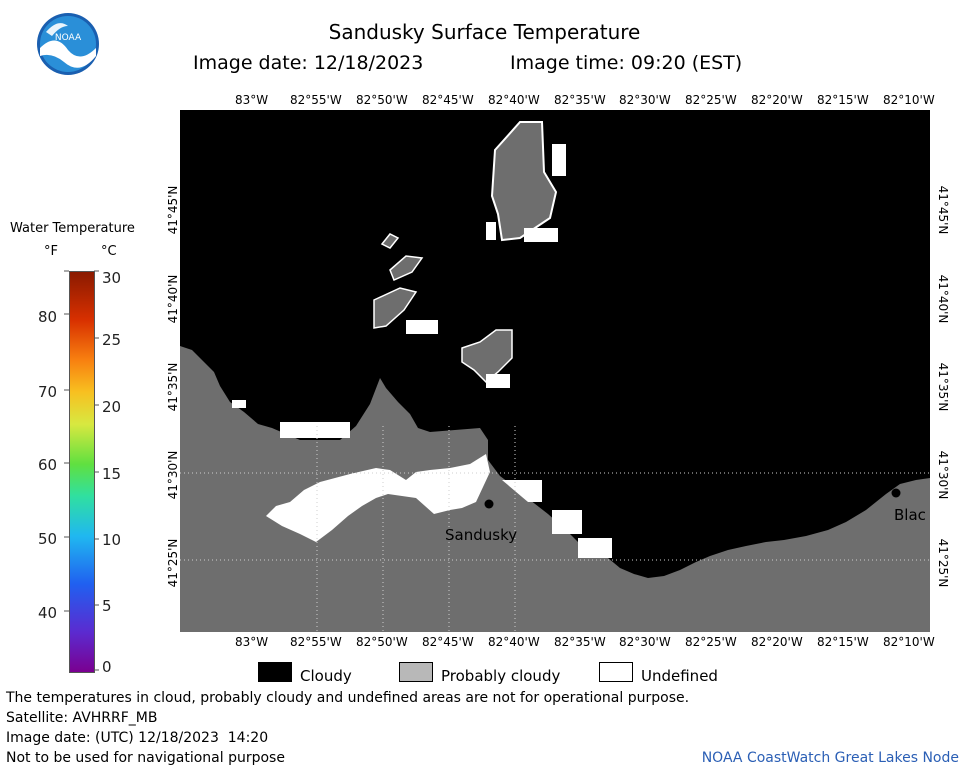 The image size is (969, 773). What do you see at coordinates (711, 100) in the screenshot?
I see `lon-top-82-25w: 82°25'W` at bounding box center [711, 100].